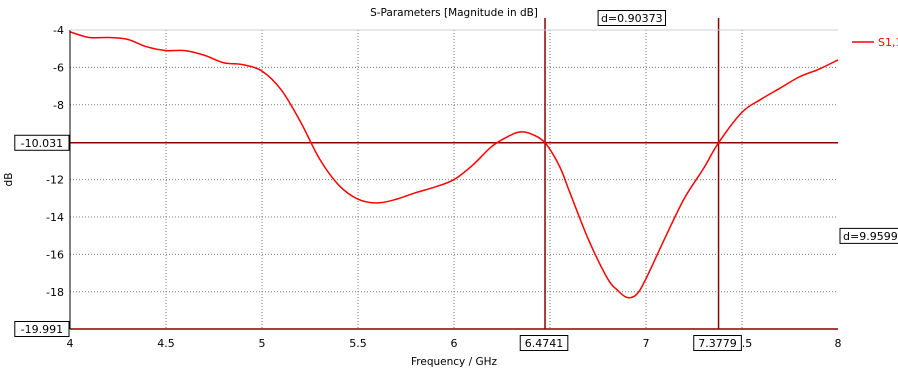 The image size is (898, 376). What do you see at coordinates (358, 343) in the screenshot?
I see `x-tick-label: 5.5` at bounding box center [358, 343].